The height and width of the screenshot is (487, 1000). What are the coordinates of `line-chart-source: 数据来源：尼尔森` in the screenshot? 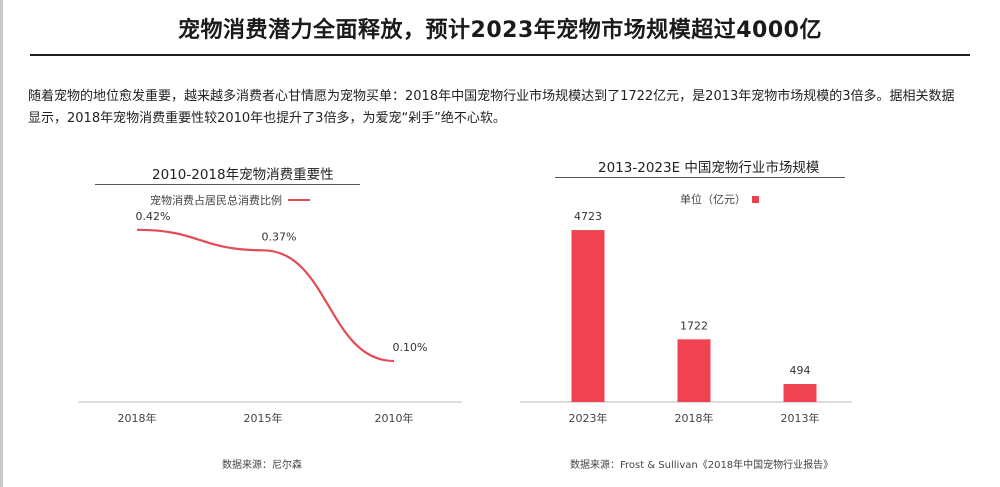 It's located at (262, 465).